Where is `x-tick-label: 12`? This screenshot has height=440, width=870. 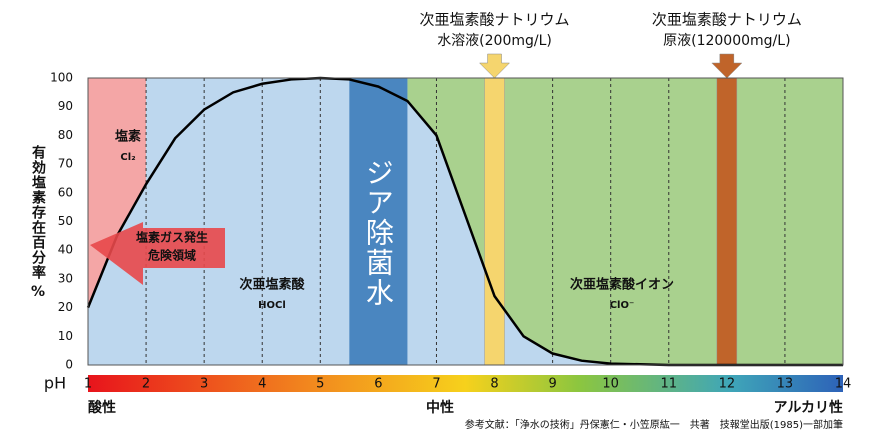
x-tick-label: 12 is located at coordinates (727, 384).